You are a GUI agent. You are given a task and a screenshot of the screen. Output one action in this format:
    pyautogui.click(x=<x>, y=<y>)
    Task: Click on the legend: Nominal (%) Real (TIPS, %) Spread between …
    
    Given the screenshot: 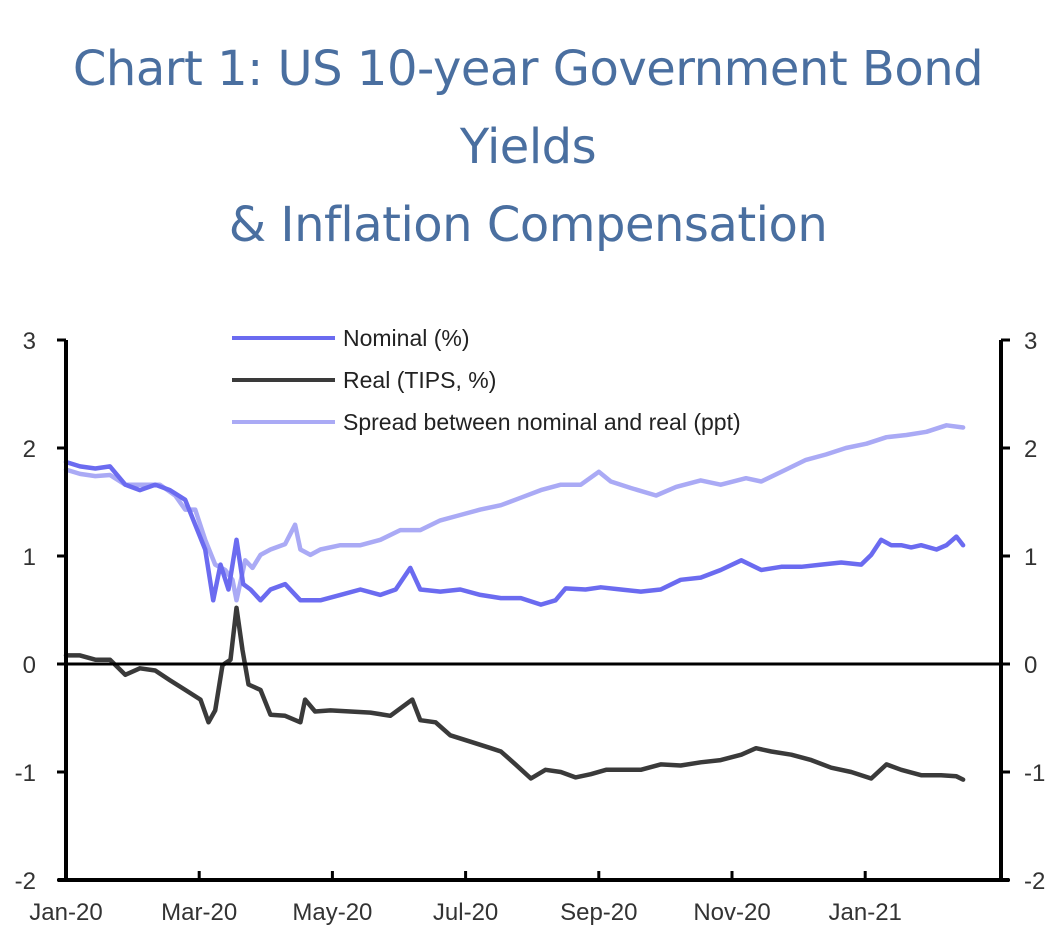 What is the action you would take?
    pyautogui.click(x=486, y=380)
    